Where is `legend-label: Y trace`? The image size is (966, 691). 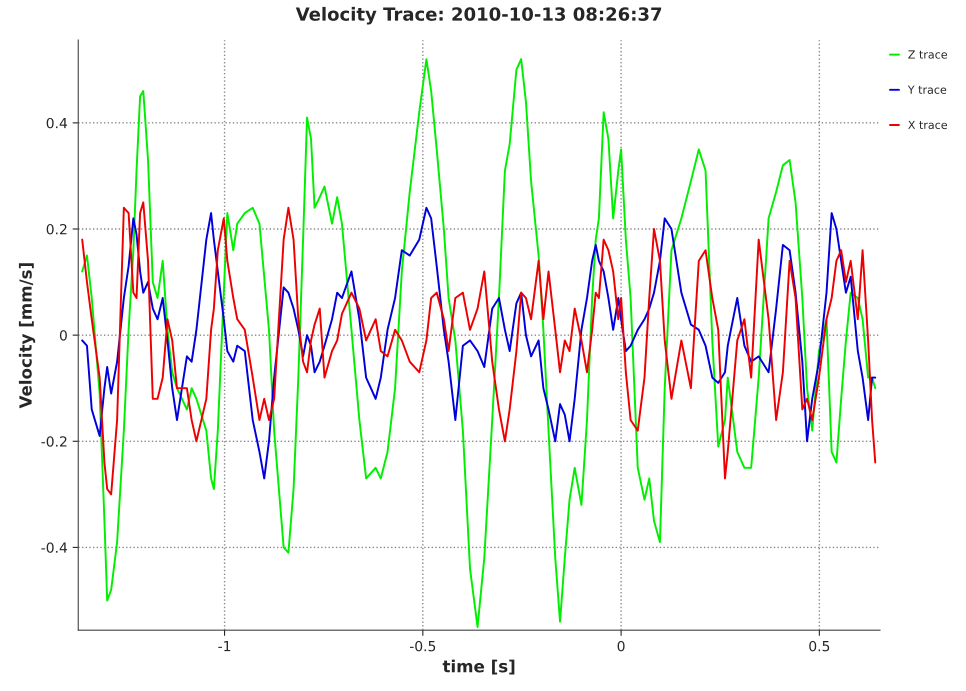 legend-label: Y trace is located at coordinates (927, 90).